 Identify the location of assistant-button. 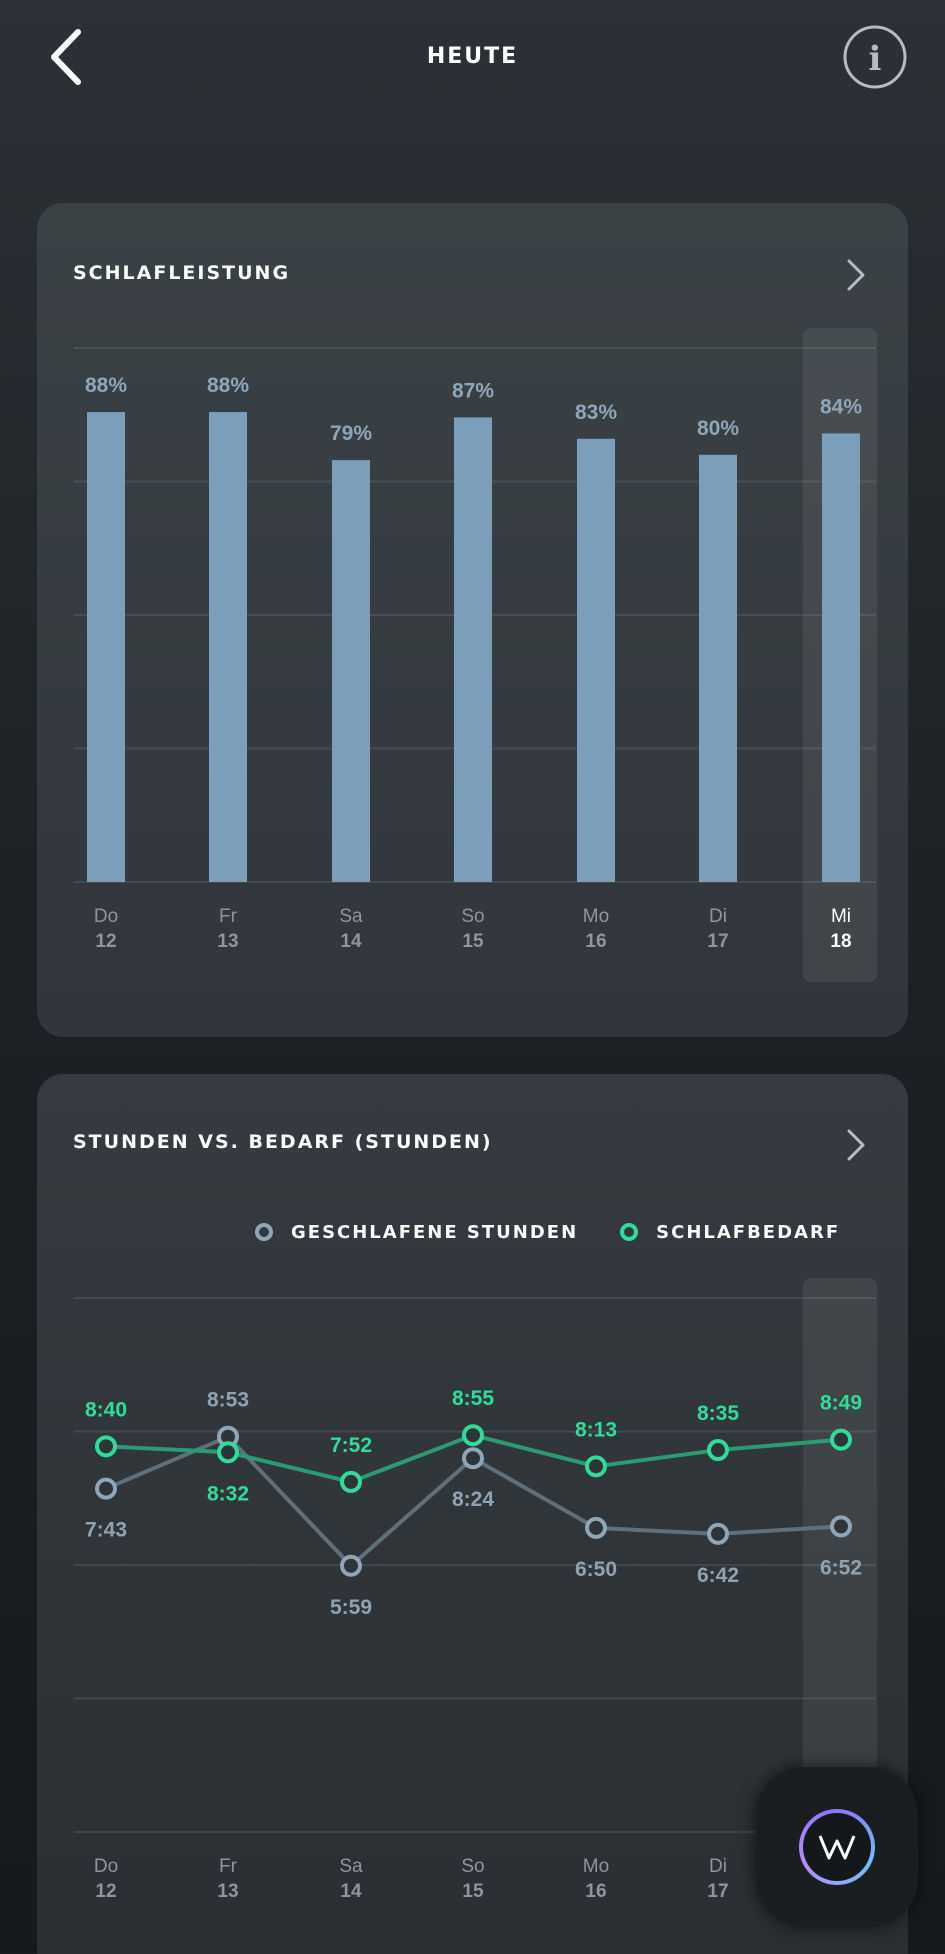
(837, 1847).